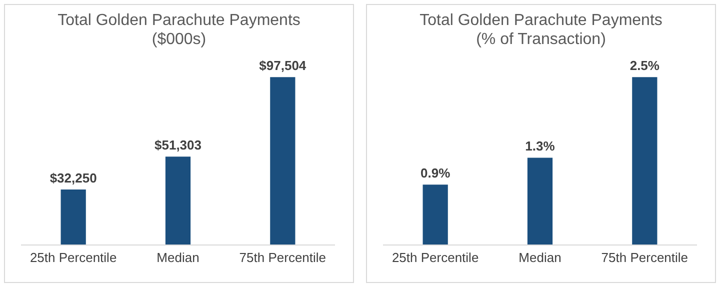 The image size is (720, 287). Describe the element at coordinates (541, 39) in the screenshot. I see `chart-subtitle: (% of Transaction)` at that location.